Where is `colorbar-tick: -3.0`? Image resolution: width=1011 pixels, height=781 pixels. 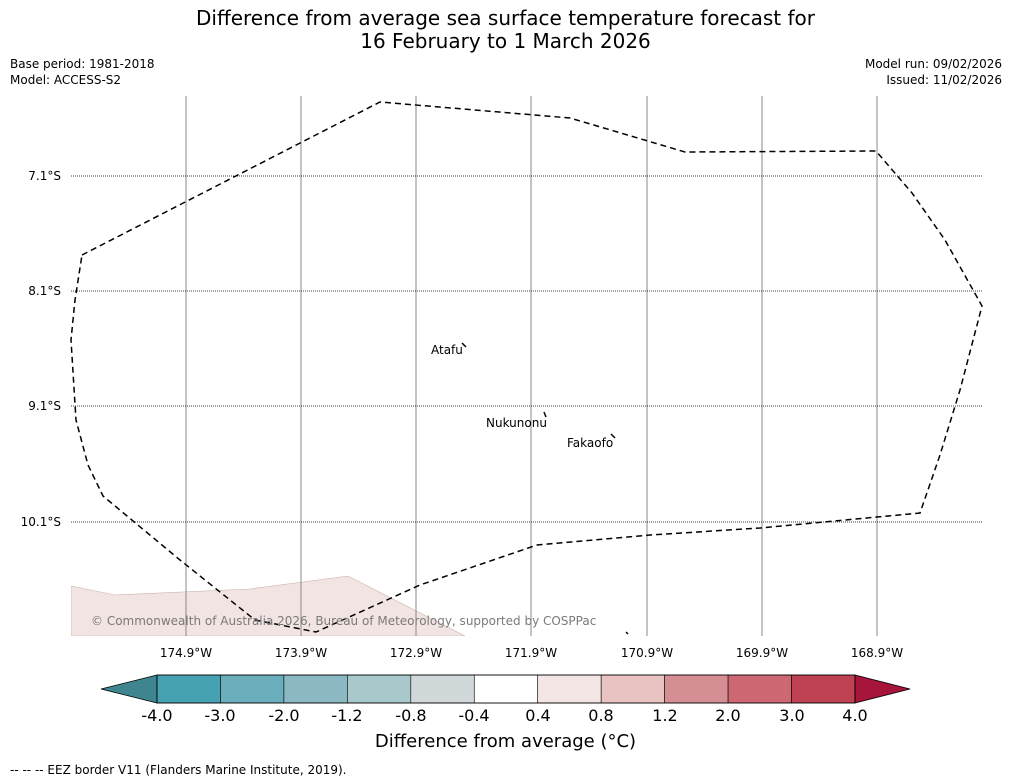
colorbar-tick: -3.0 is located at coordinates (220, 715).